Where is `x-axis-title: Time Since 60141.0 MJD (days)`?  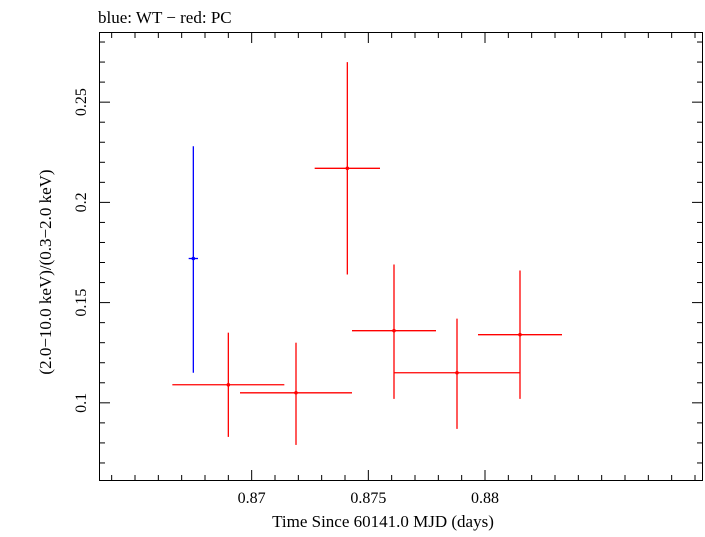
x-axis-title: Time Since 60141.0 MJD (days) is located at coordinates (383, 521).